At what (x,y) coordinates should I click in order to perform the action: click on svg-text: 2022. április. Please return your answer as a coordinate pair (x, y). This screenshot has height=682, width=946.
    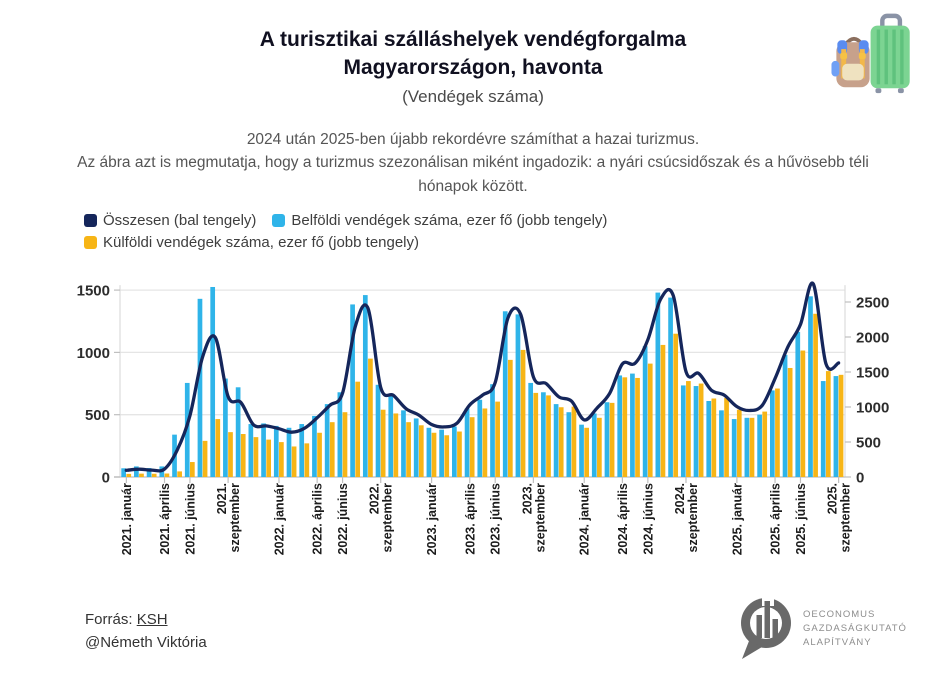
    Looking at the image, I should click on (318, 519).